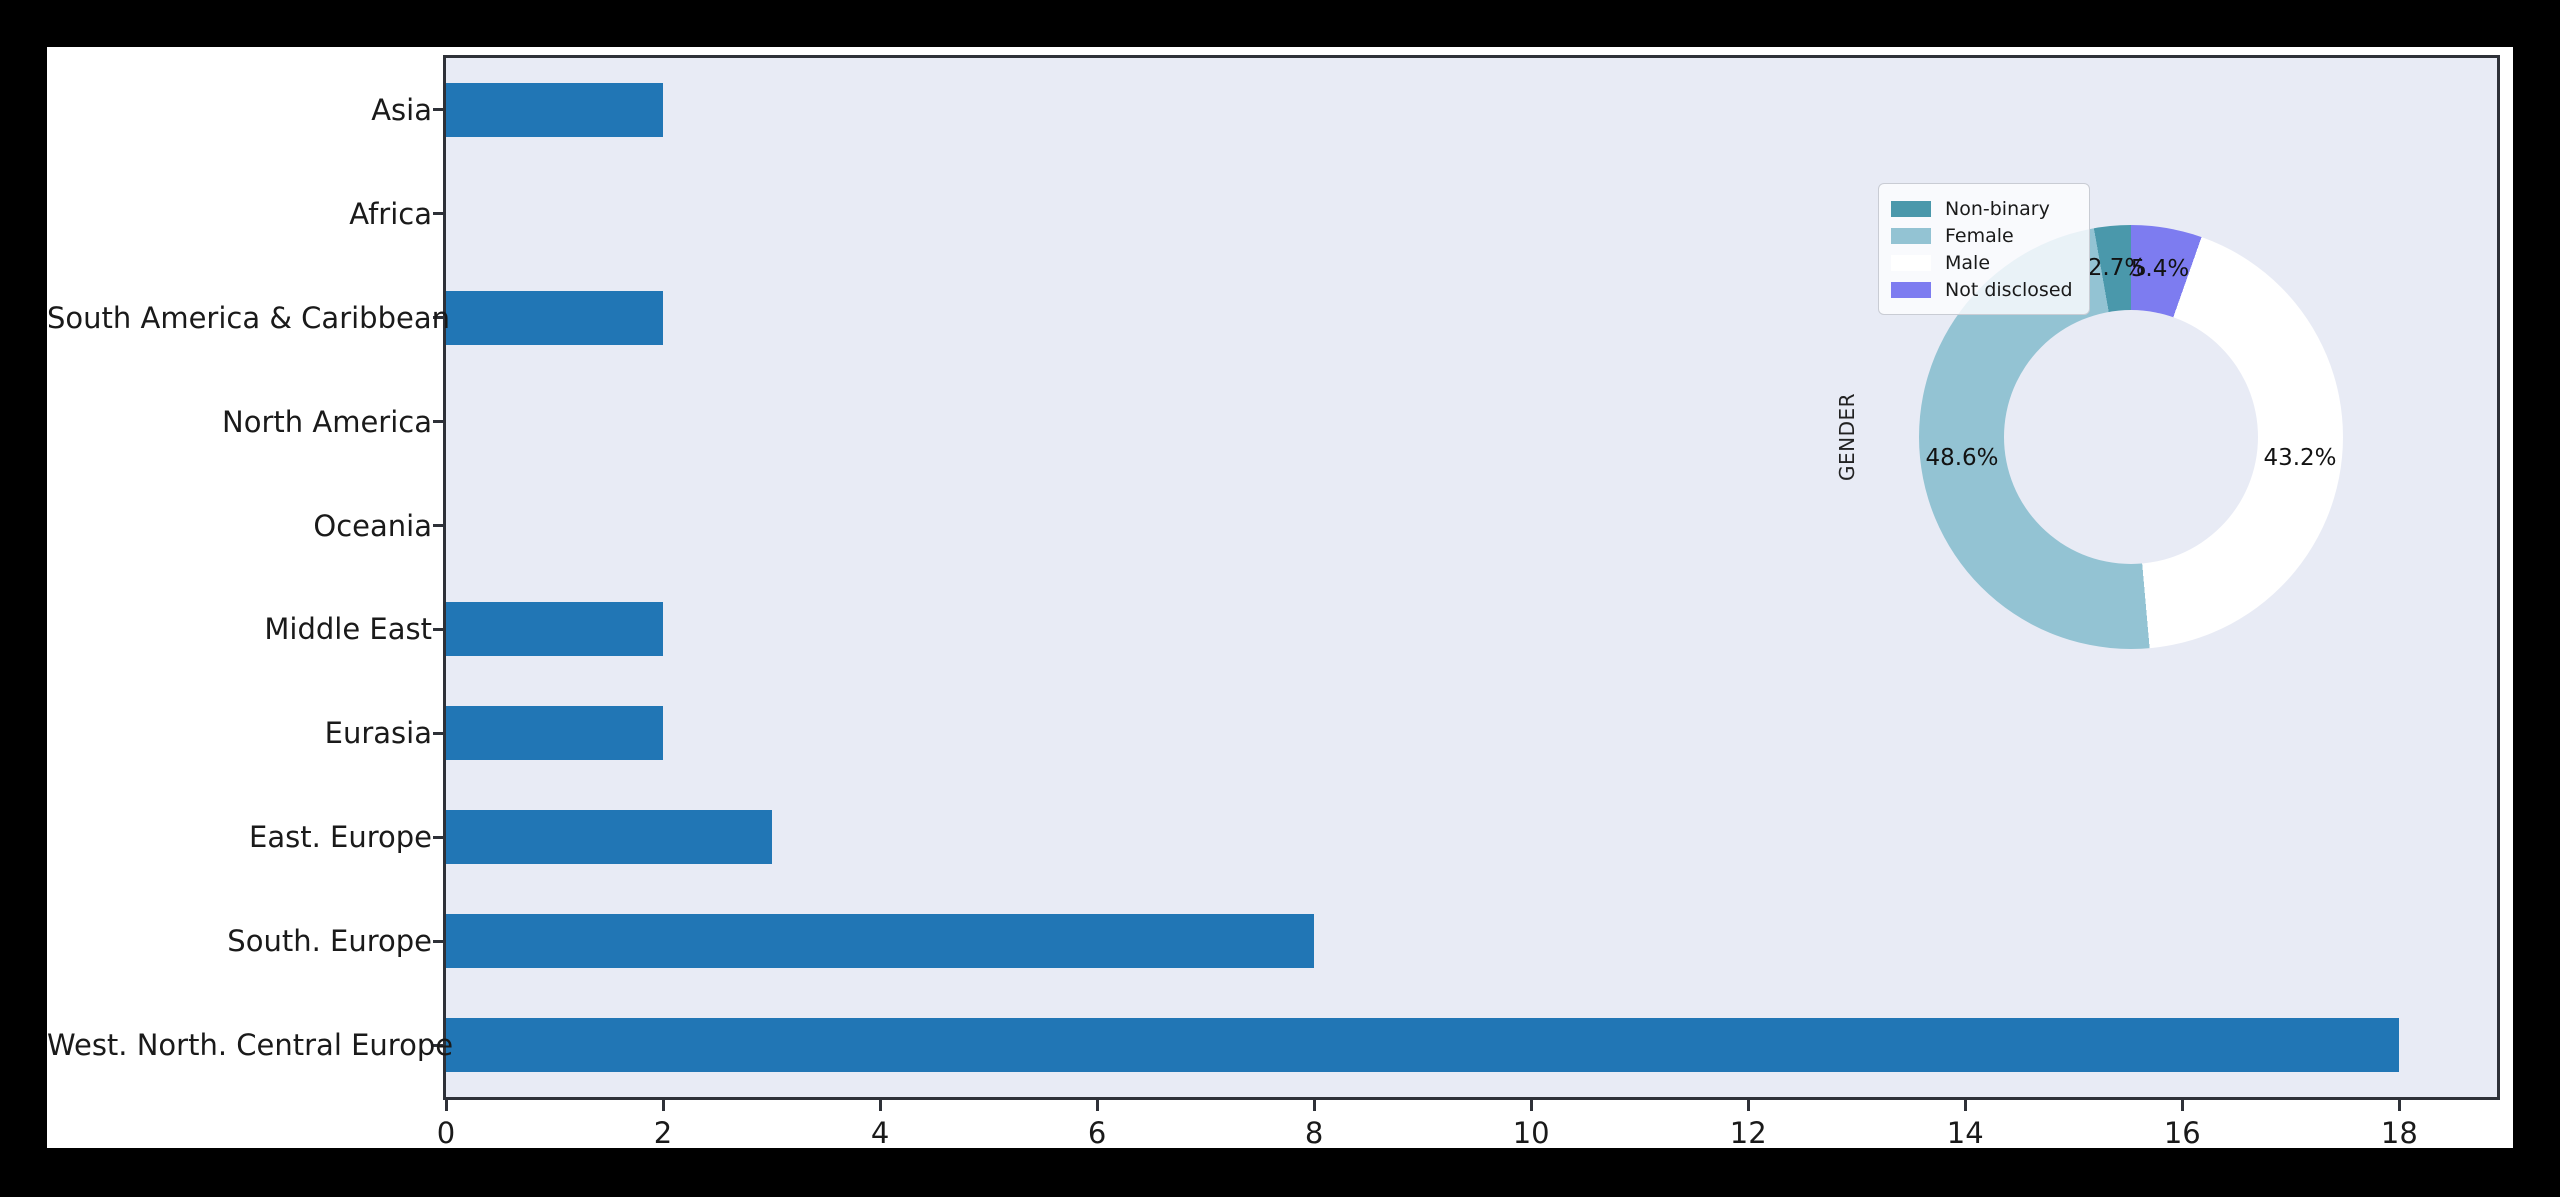  What do you see at coordinates (555, 317) in the screenshot?
I see `bar-south-america-caribbean` at bounding box center [555, 317].